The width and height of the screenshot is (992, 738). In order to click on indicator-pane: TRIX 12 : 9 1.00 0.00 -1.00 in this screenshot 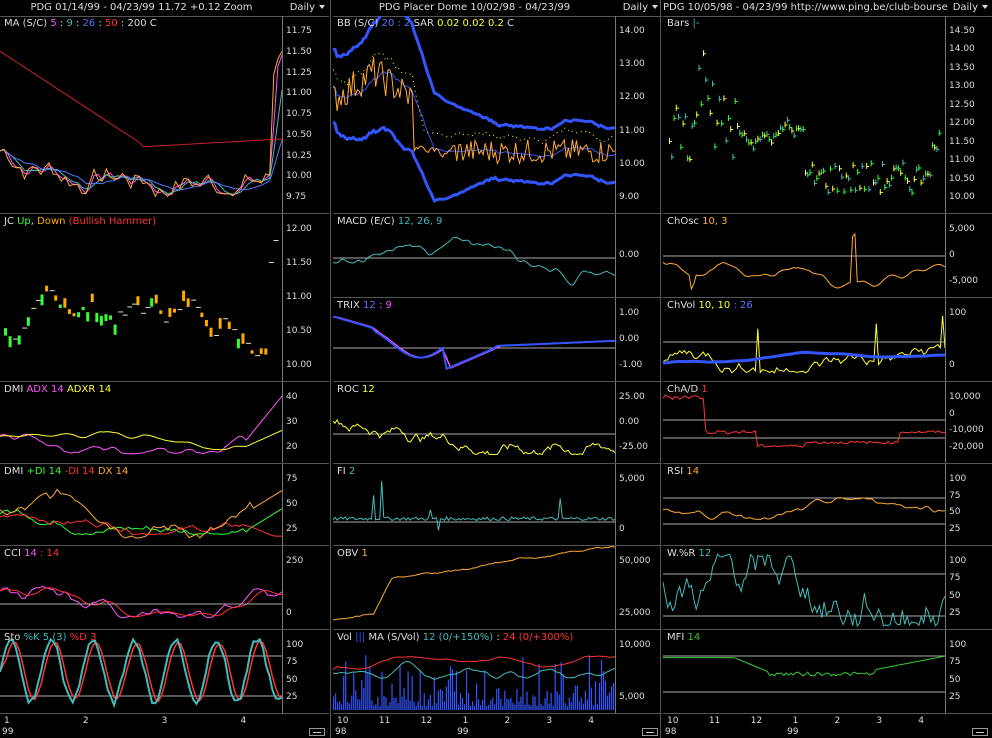, I will do `click(497, 340)`.